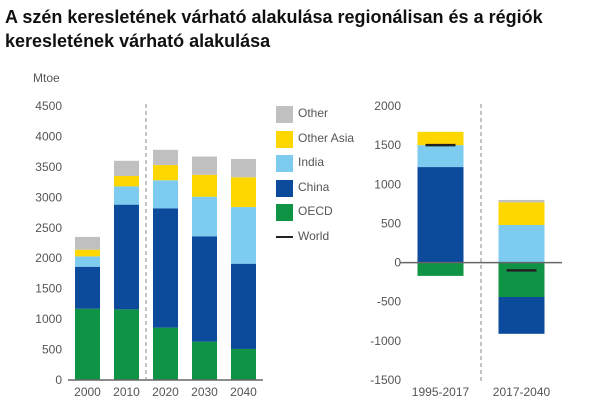  Describe the element at coordinates (126, 181) in the screenshot. I see `bar-other-asia-2010` at that location.